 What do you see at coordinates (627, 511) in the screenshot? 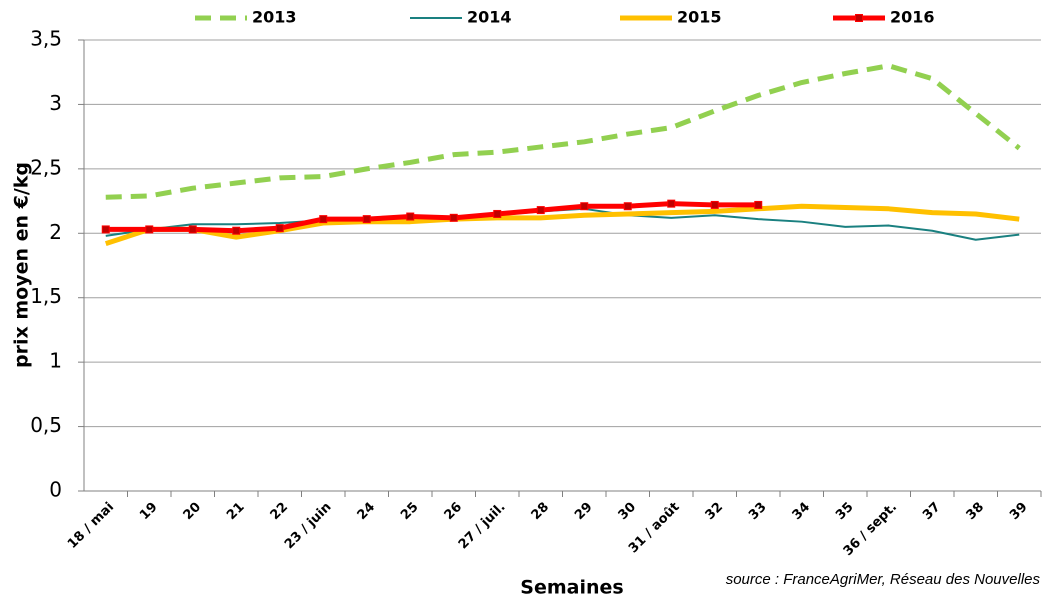
I see `x-tick-label: 30` at bounding box center [627, 511].